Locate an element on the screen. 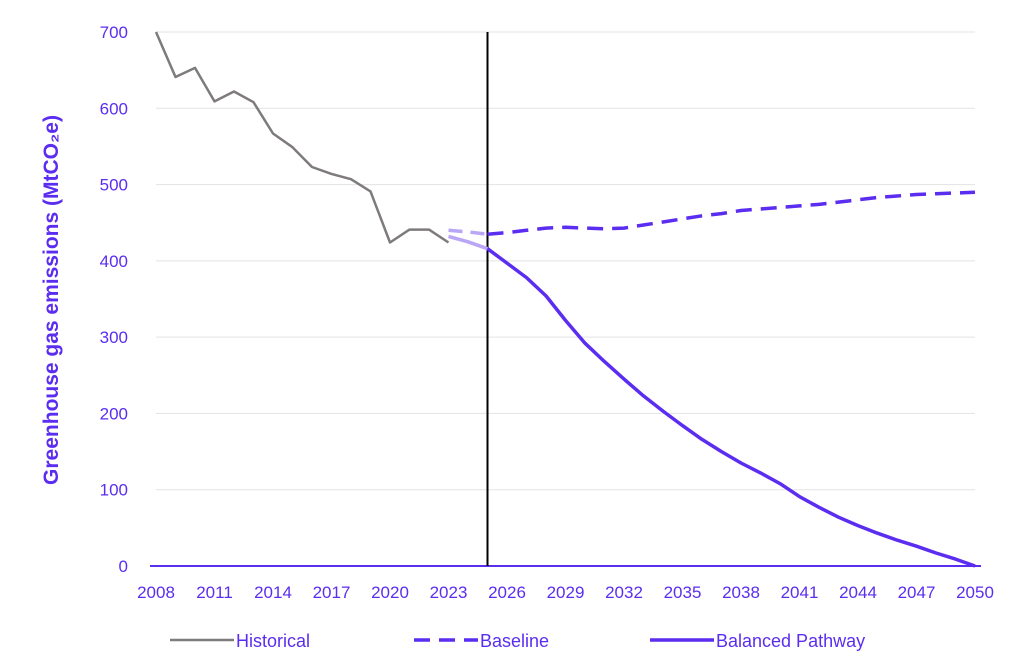 The height and width of the screenshot is (662, 1024). x-tick-label: 2035 is located at coordinates (683, 592).